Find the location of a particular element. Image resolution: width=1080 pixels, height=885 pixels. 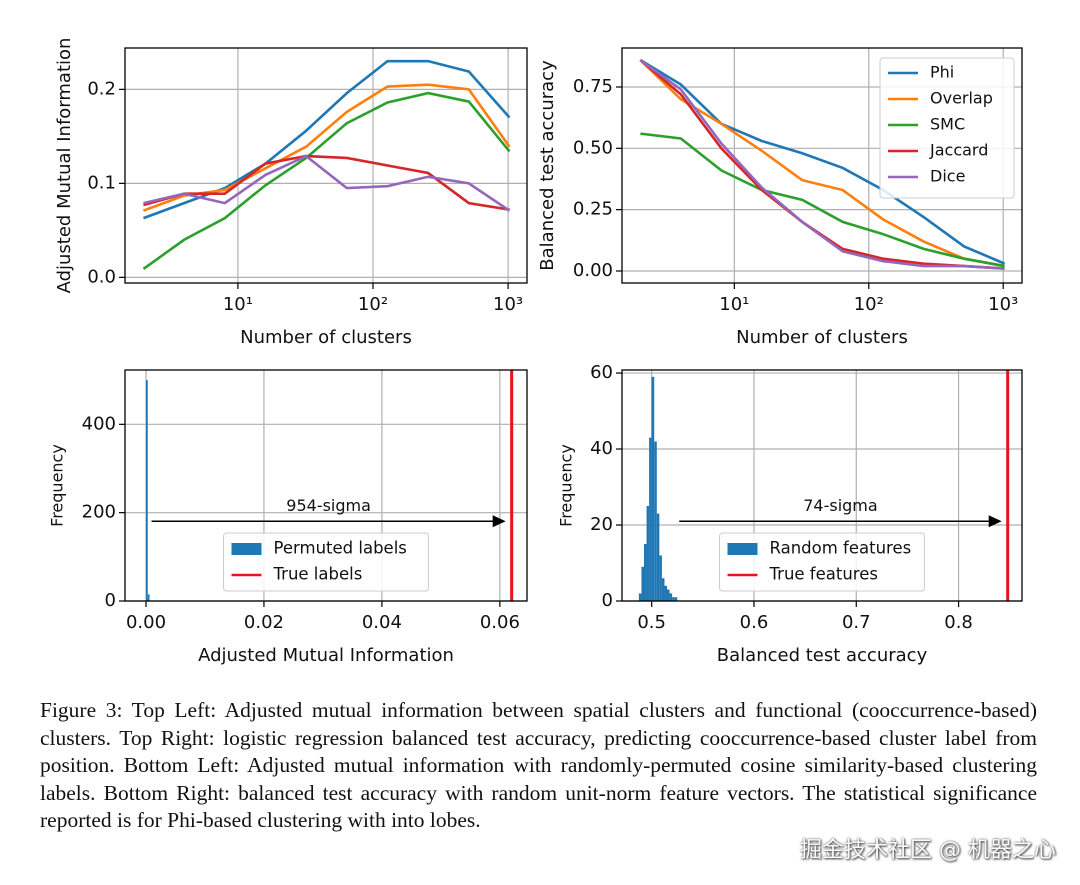

x-tick-label: 0.6 is located at coordinates (754, 622).